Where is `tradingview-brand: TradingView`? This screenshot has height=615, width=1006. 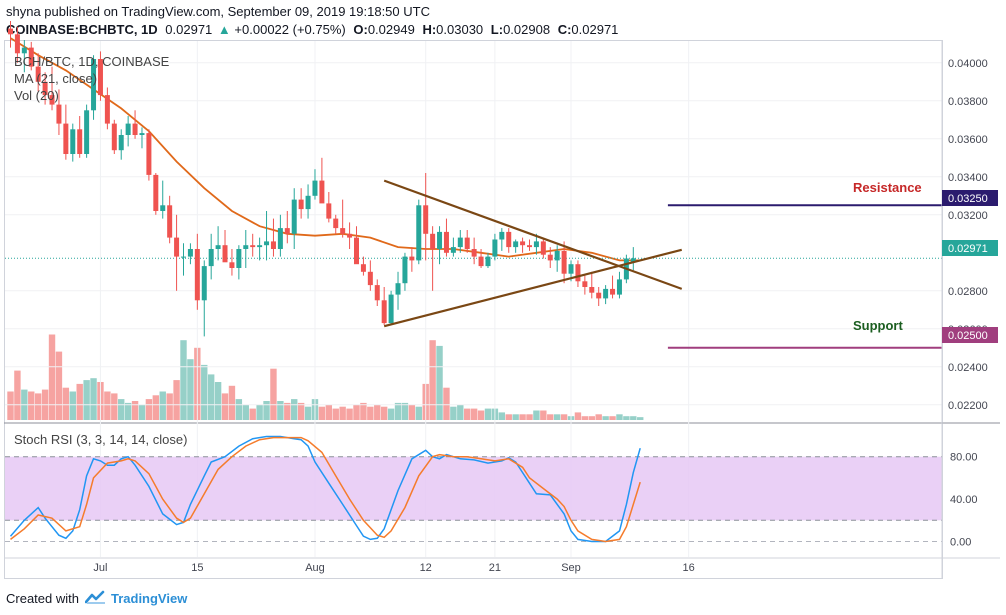 tradingview-brand: TradingView is located at coordinates (149, 598).